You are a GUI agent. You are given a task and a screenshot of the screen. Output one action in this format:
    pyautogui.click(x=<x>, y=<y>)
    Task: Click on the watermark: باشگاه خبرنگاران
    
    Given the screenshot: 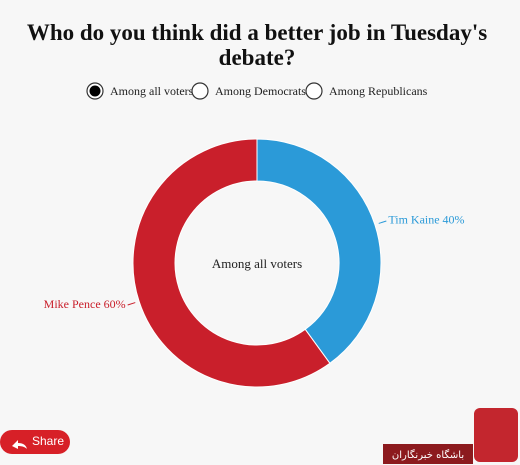 What is the action you would take?
    pyautogui.click(x=428, y=455)
    